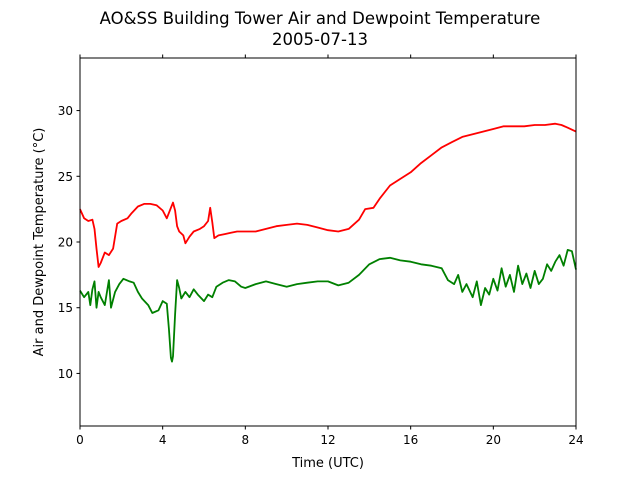 Image resolution: width=640 pixels, height=480 pixels. I want to click on y-tick-label: 30, so click(65, 111).